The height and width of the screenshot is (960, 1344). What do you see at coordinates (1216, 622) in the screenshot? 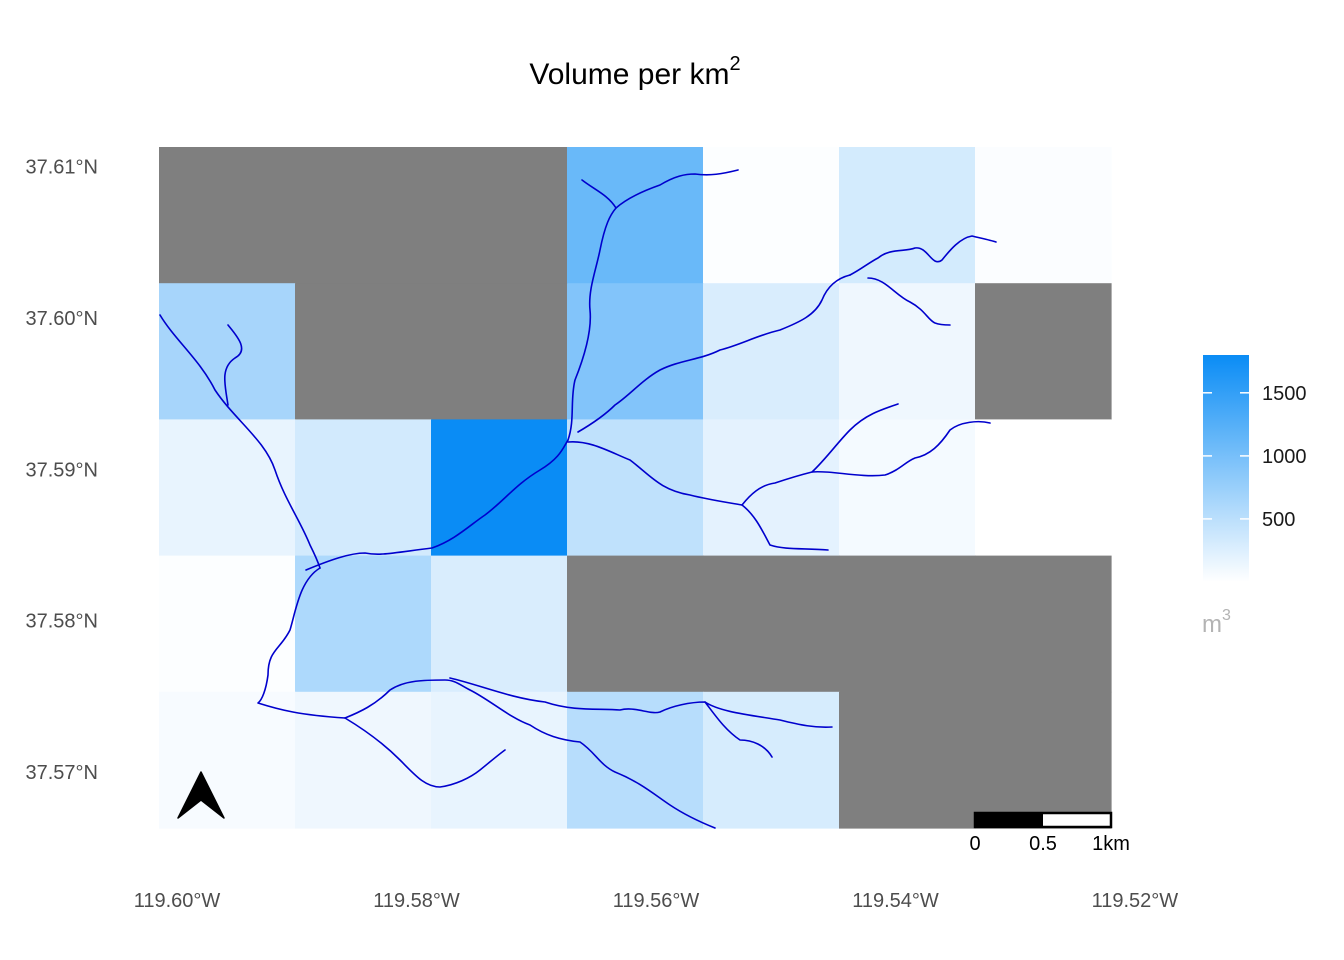
I see `legend-title: m3` at bounding box center [1216, 622].